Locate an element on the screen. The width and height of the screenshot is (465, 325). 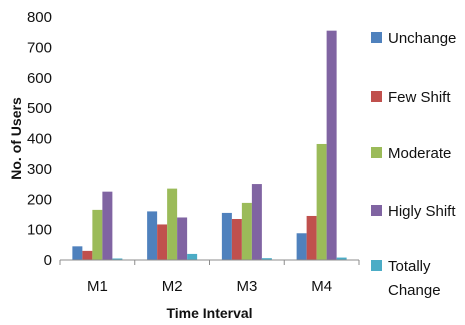
y-tick-label: 700 is located at coordinates (39, 47).